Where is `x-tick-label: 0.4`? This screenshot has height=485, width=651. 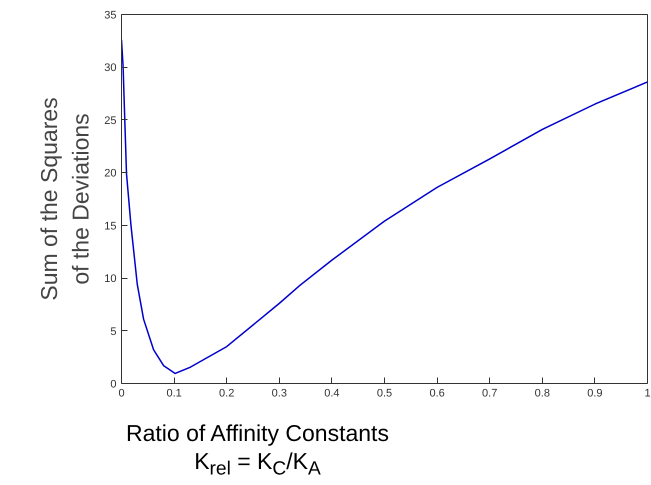 x-tick-label: 0.4 is located at coordinates (332, 394).